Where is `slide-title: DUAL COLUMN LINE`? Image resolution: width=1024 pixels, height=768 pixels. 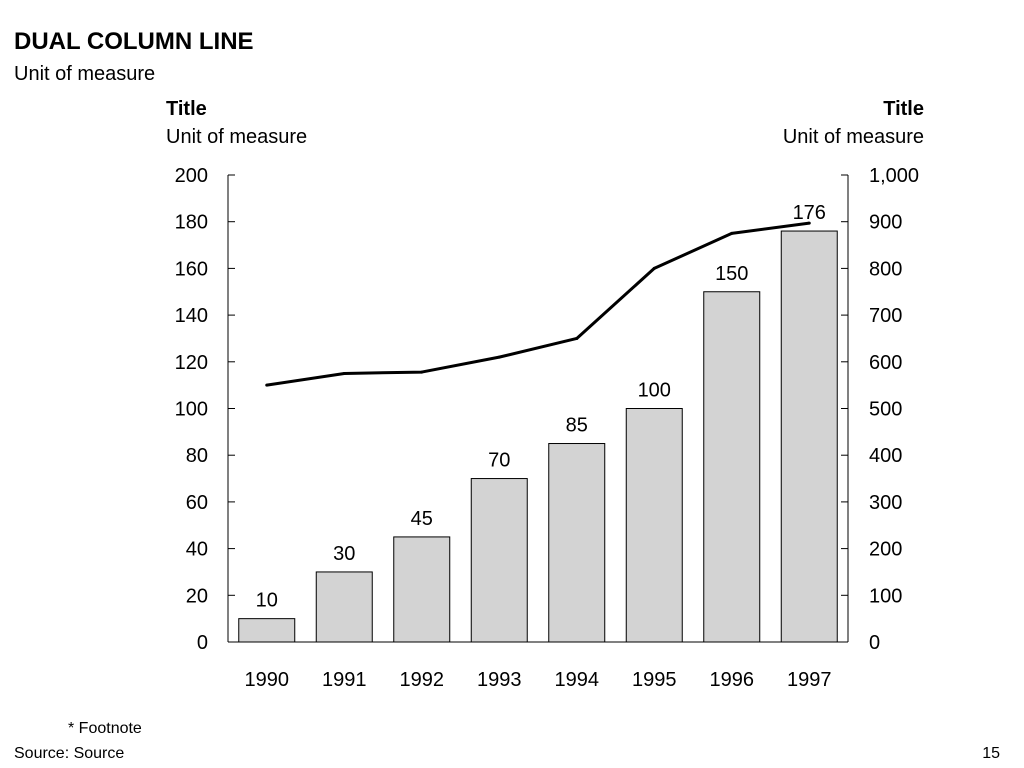
slide-title: DUAL COLUMN LINE is located at coordinates (134, 41).